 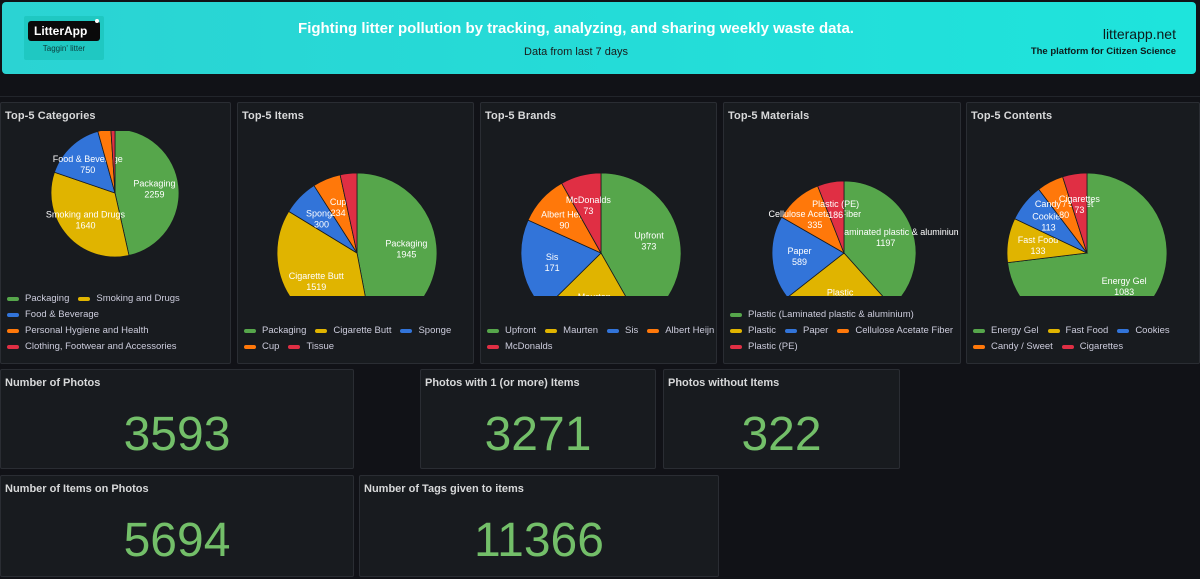 What do you see at coordinates (320, 346) in the screenshot?
I see `legend-label: Tissue` at bounding box center [320, 346].